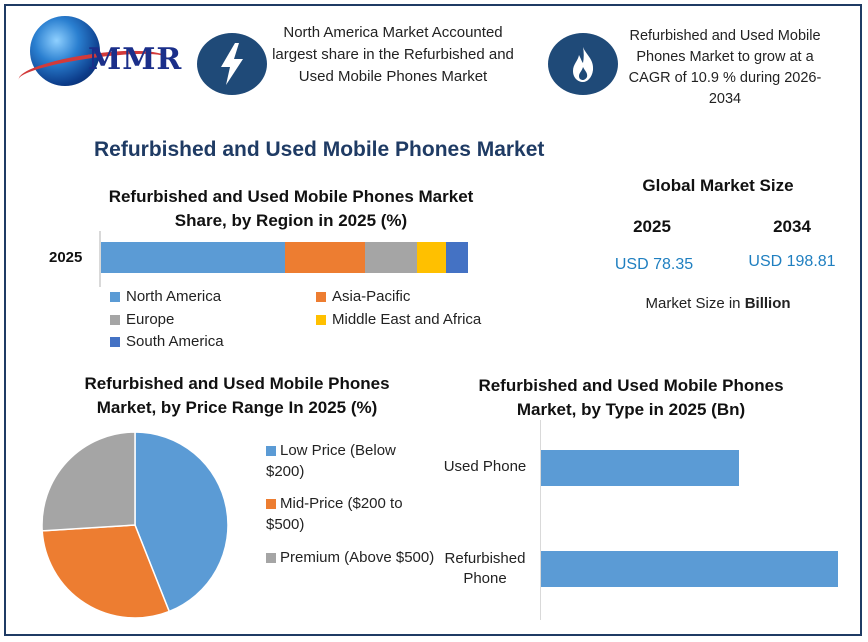 The width and height of the screenshot is (868, 642). What do you see at coordinates (150, 319) in the screenshot?
I see `legend-label: Europe` at bounding box center [150, 319].